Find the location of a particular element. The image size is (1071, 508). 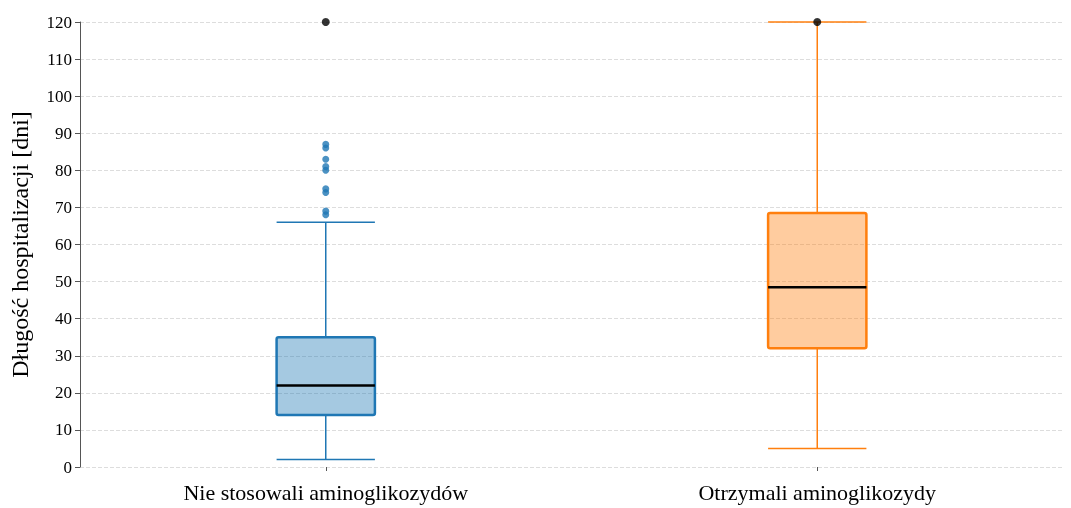

y-tick-label: 110 is located at coordinates (59, 59).